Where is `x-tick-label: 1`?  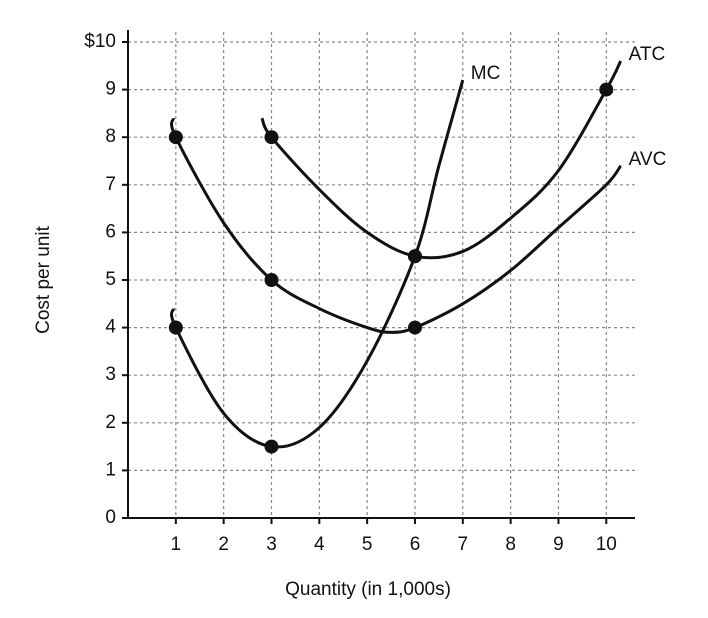 x-tick-label: 1 is located at coordinates (176, 544).